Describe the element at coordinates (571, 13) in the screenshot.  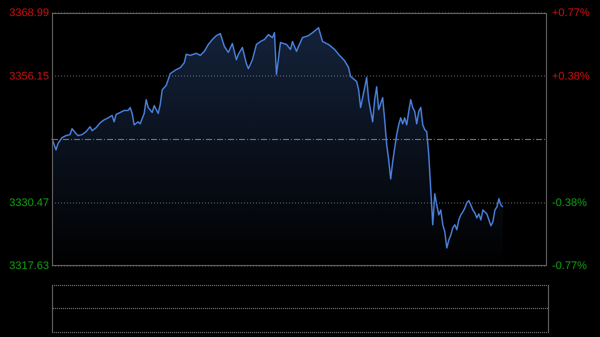
I see `y2-tick-label: +0.77%` at that location.